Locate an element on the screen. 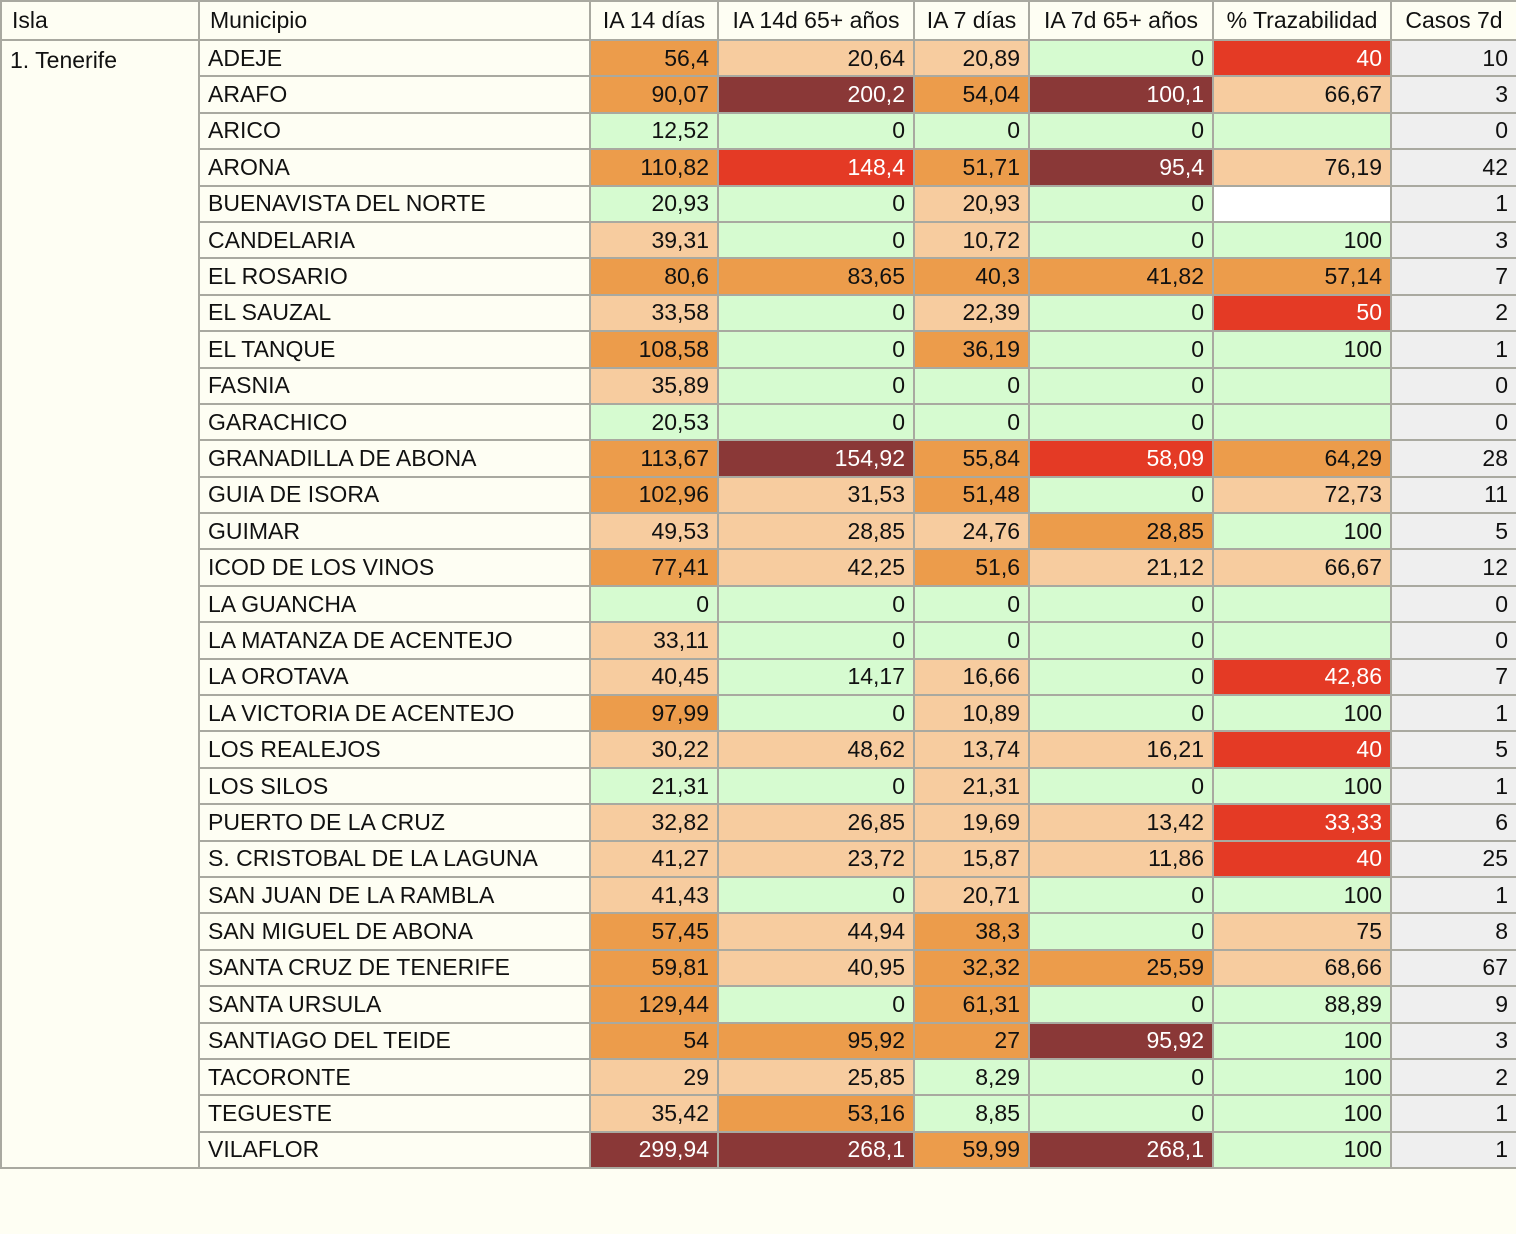 Image resolution: width=1516 pixels, height=1234 pixels. header-ia-7-dias: IA 7 días is located at coordinates (971, 20).